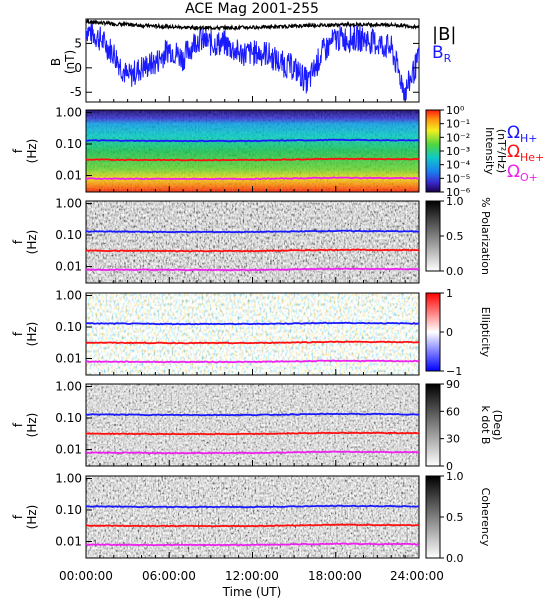 The image size is (550, 600). Describe the element at coordinates (442, 54) in the screenshot. I see `legend-br: BR` at that location.